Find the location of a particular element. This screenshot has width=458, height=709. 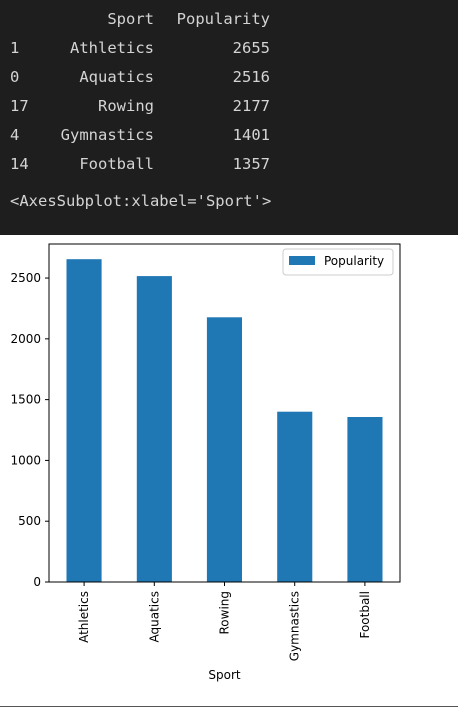

index-header is located at coordinates (25, 19).